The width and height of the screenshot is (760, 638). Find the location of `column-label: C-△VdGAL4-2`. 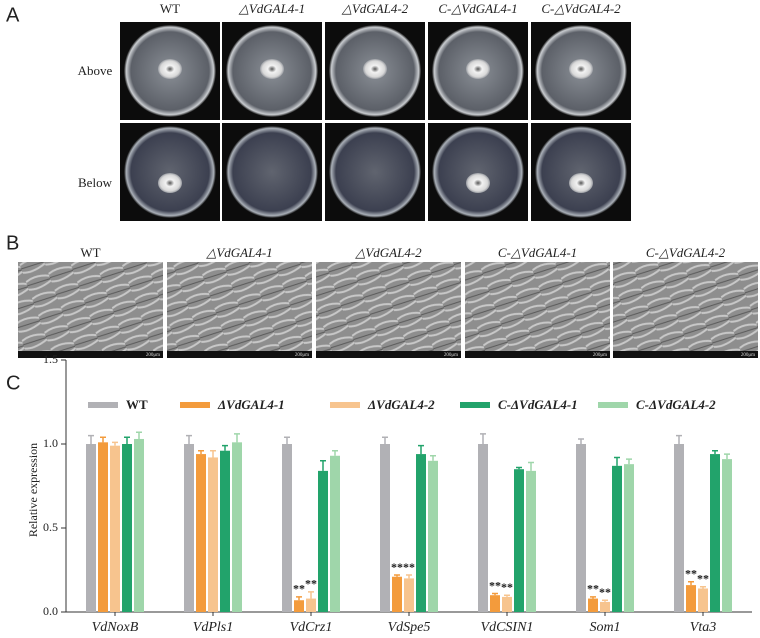

column-label: C-△VdGAL4-2 is located at coordinates (686, 252).